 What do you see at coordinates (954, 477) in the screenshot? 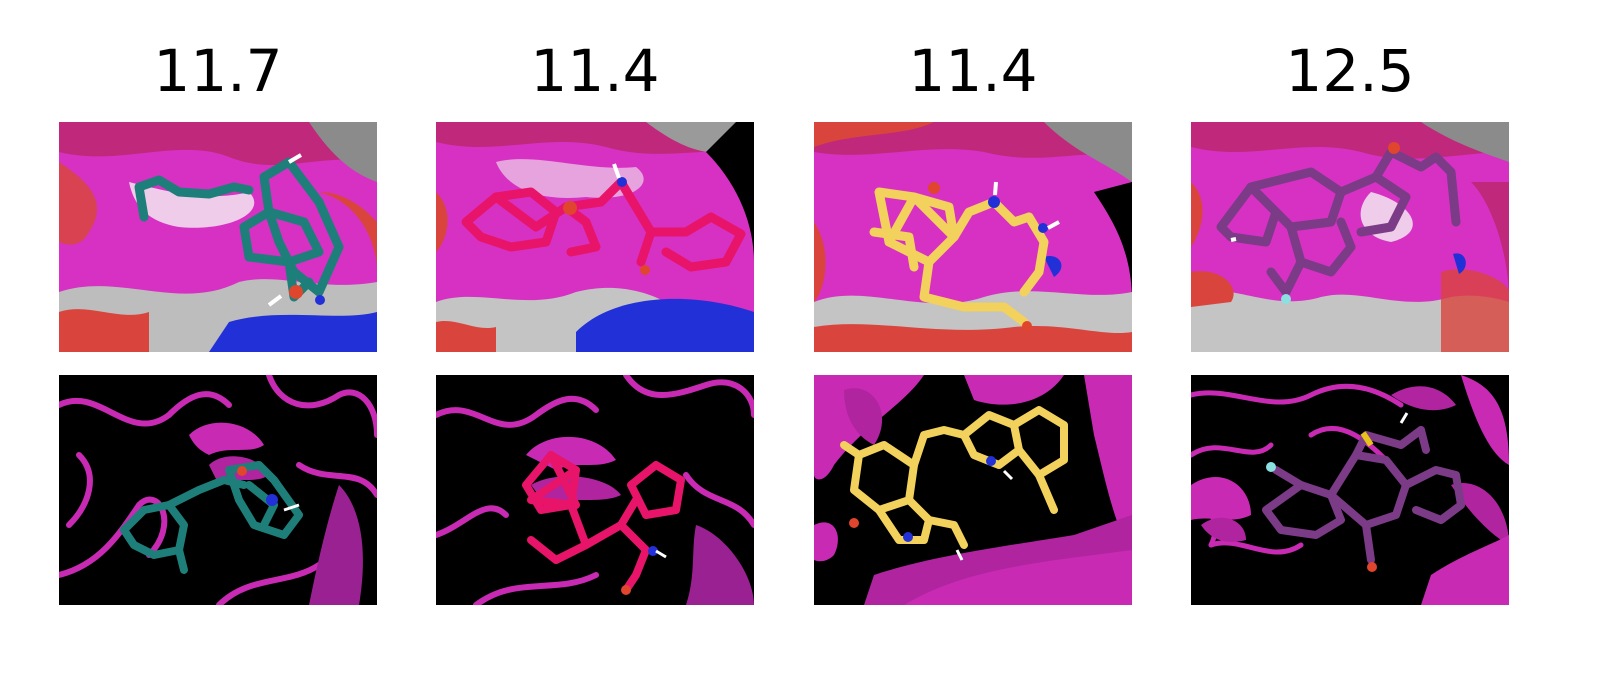
I see `yellow-ligand-cartoon` at bounding box center [954, 477].